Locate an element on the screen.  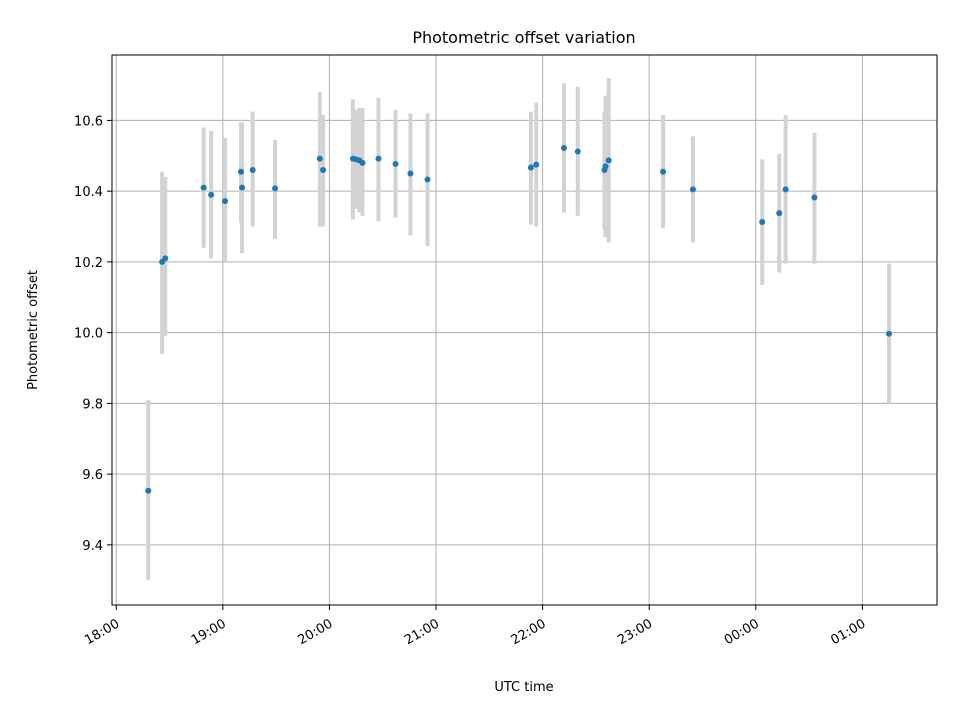
x-axis-label: UTC time is located at coordinates (523, 687).